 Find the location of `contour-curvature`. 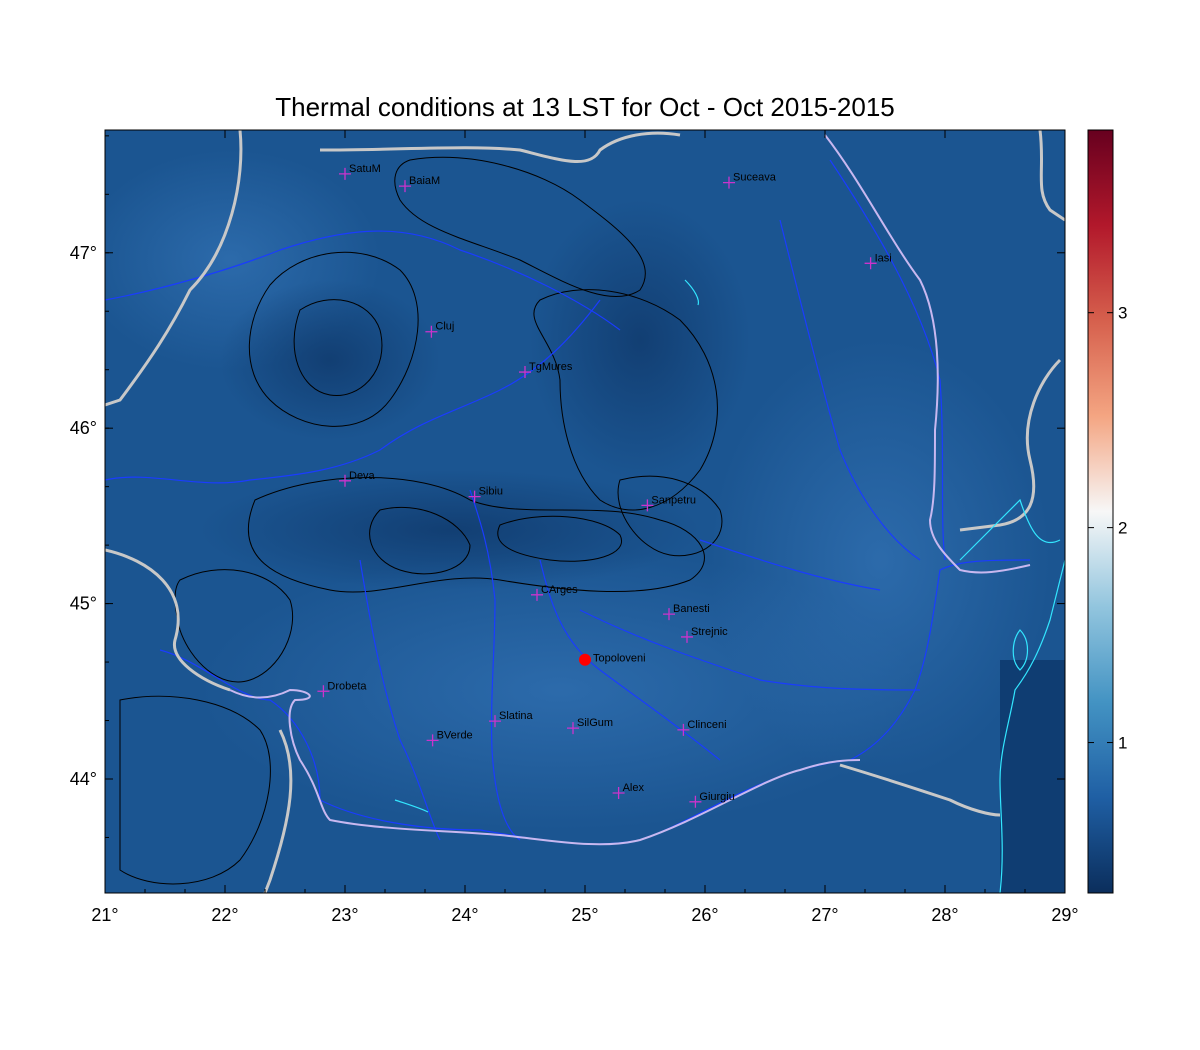

contour-curvature is located at coordinates (670, 516).